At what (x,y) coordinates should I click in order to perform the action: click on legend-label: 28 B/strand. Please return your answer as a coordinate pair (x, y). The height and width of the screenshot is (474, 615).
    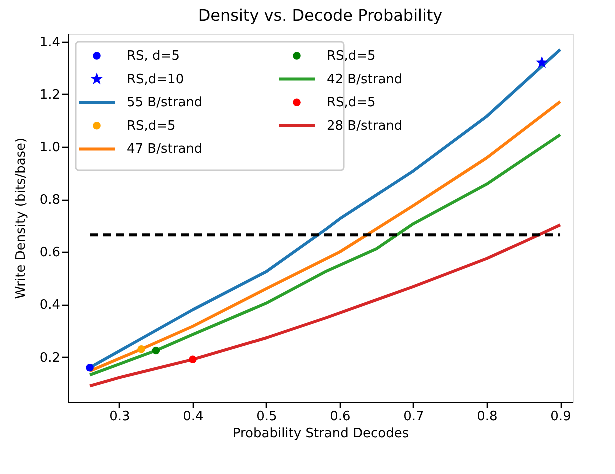
    Looking at the image, I should click on (365, 126).